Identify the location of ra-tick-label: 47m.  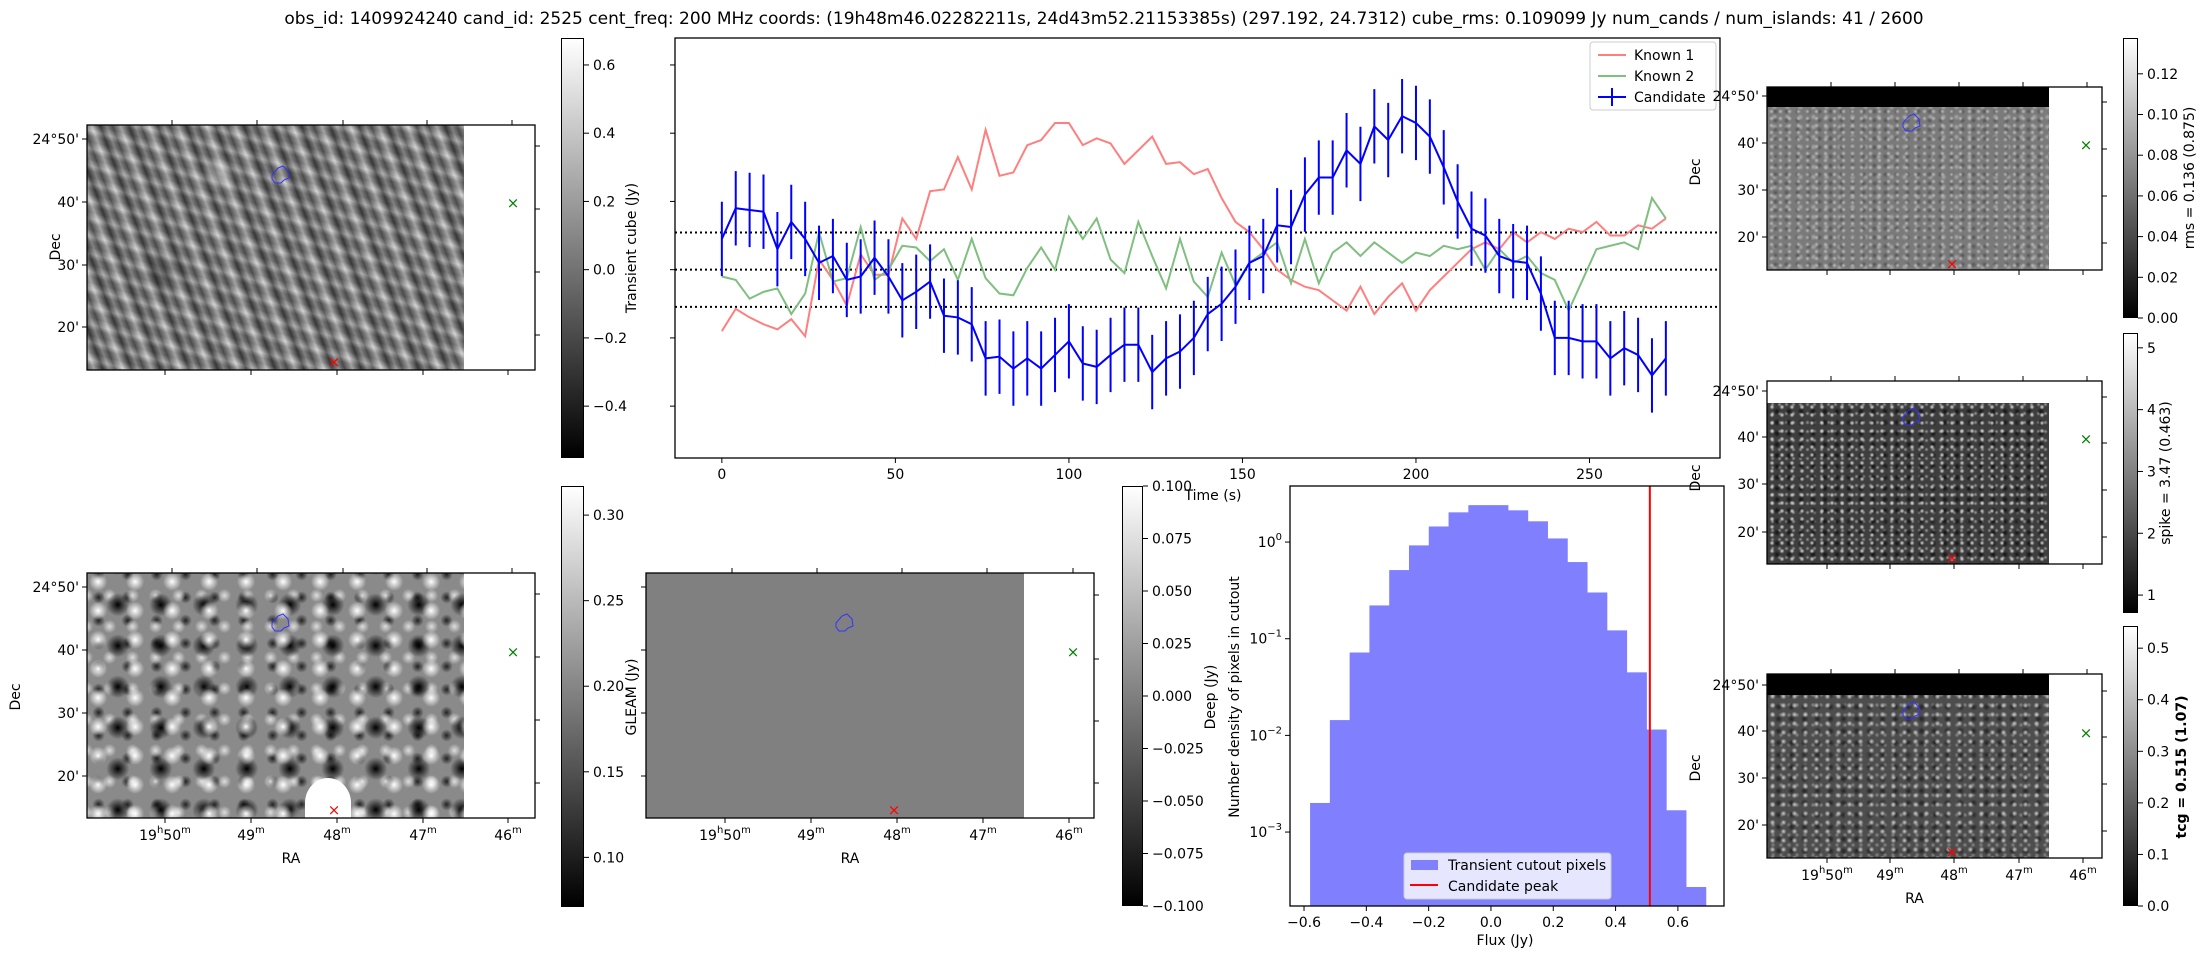
(983, 834).